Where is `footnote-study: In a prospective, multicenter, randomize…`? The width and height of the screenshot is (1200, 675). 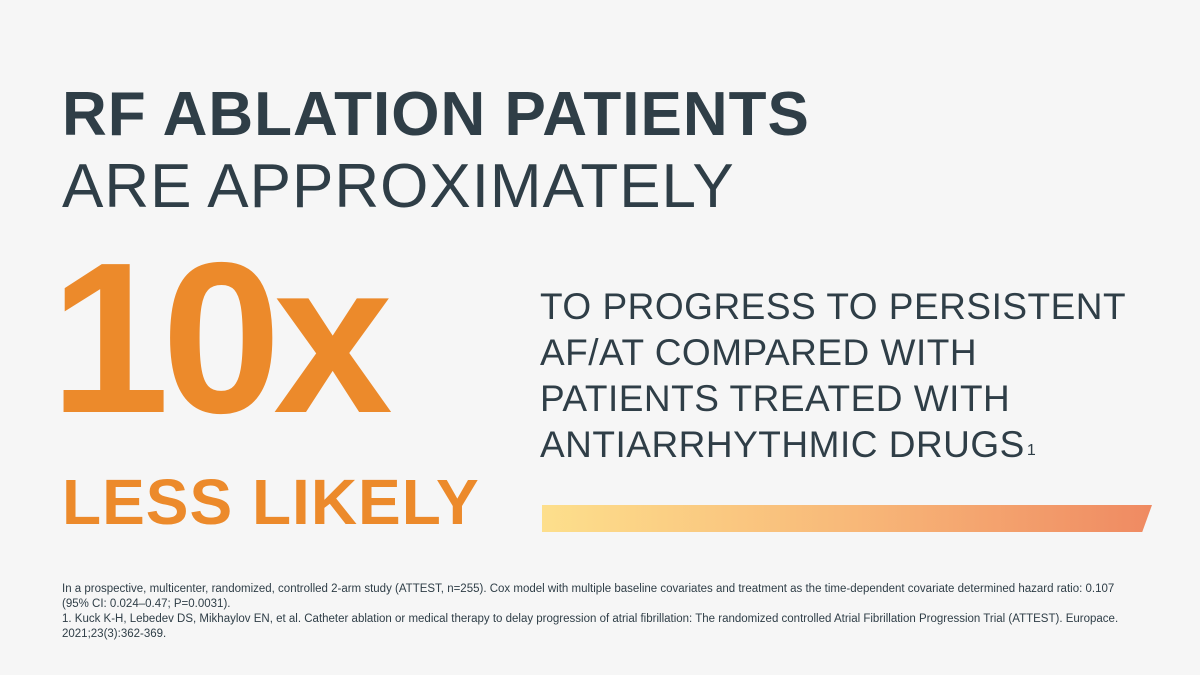 footnote-study: In a prospective, multicenter, randomize… is located at coordinates (588, 596).